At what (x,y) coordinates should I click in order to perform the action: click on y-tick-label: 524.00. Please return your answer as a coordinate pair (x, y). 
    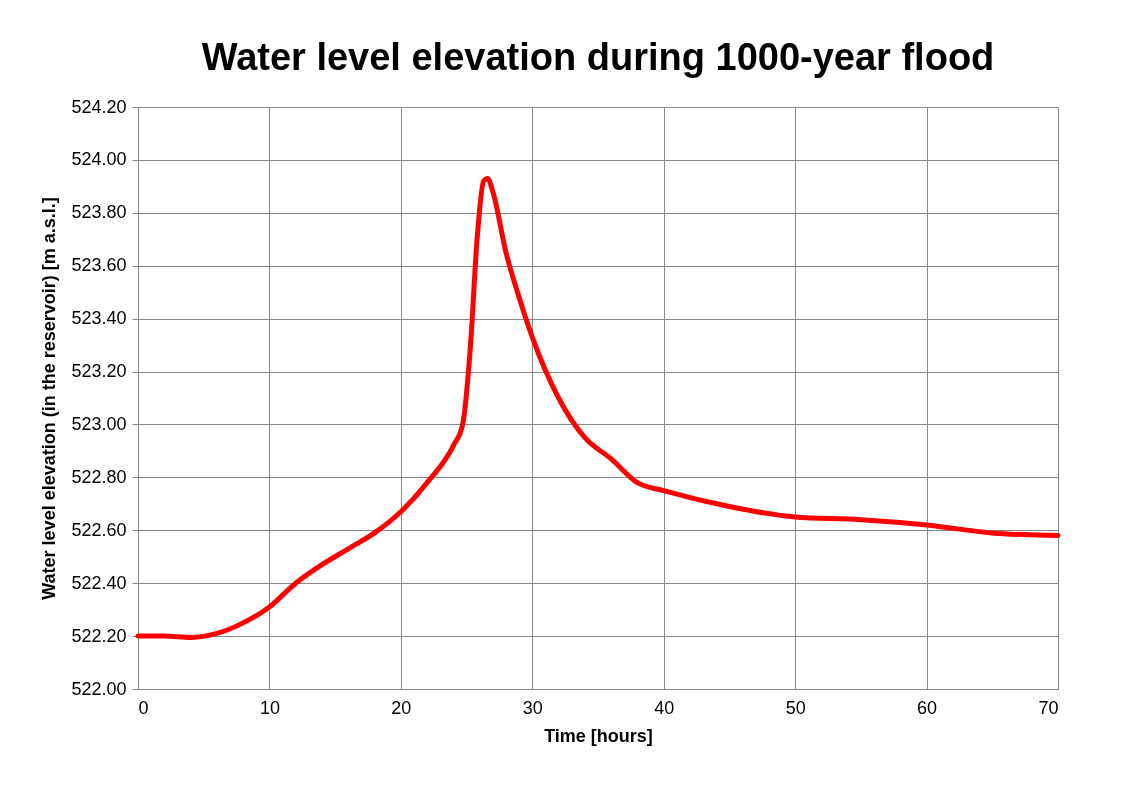
    Looking at the image, I should click on (99, 159).